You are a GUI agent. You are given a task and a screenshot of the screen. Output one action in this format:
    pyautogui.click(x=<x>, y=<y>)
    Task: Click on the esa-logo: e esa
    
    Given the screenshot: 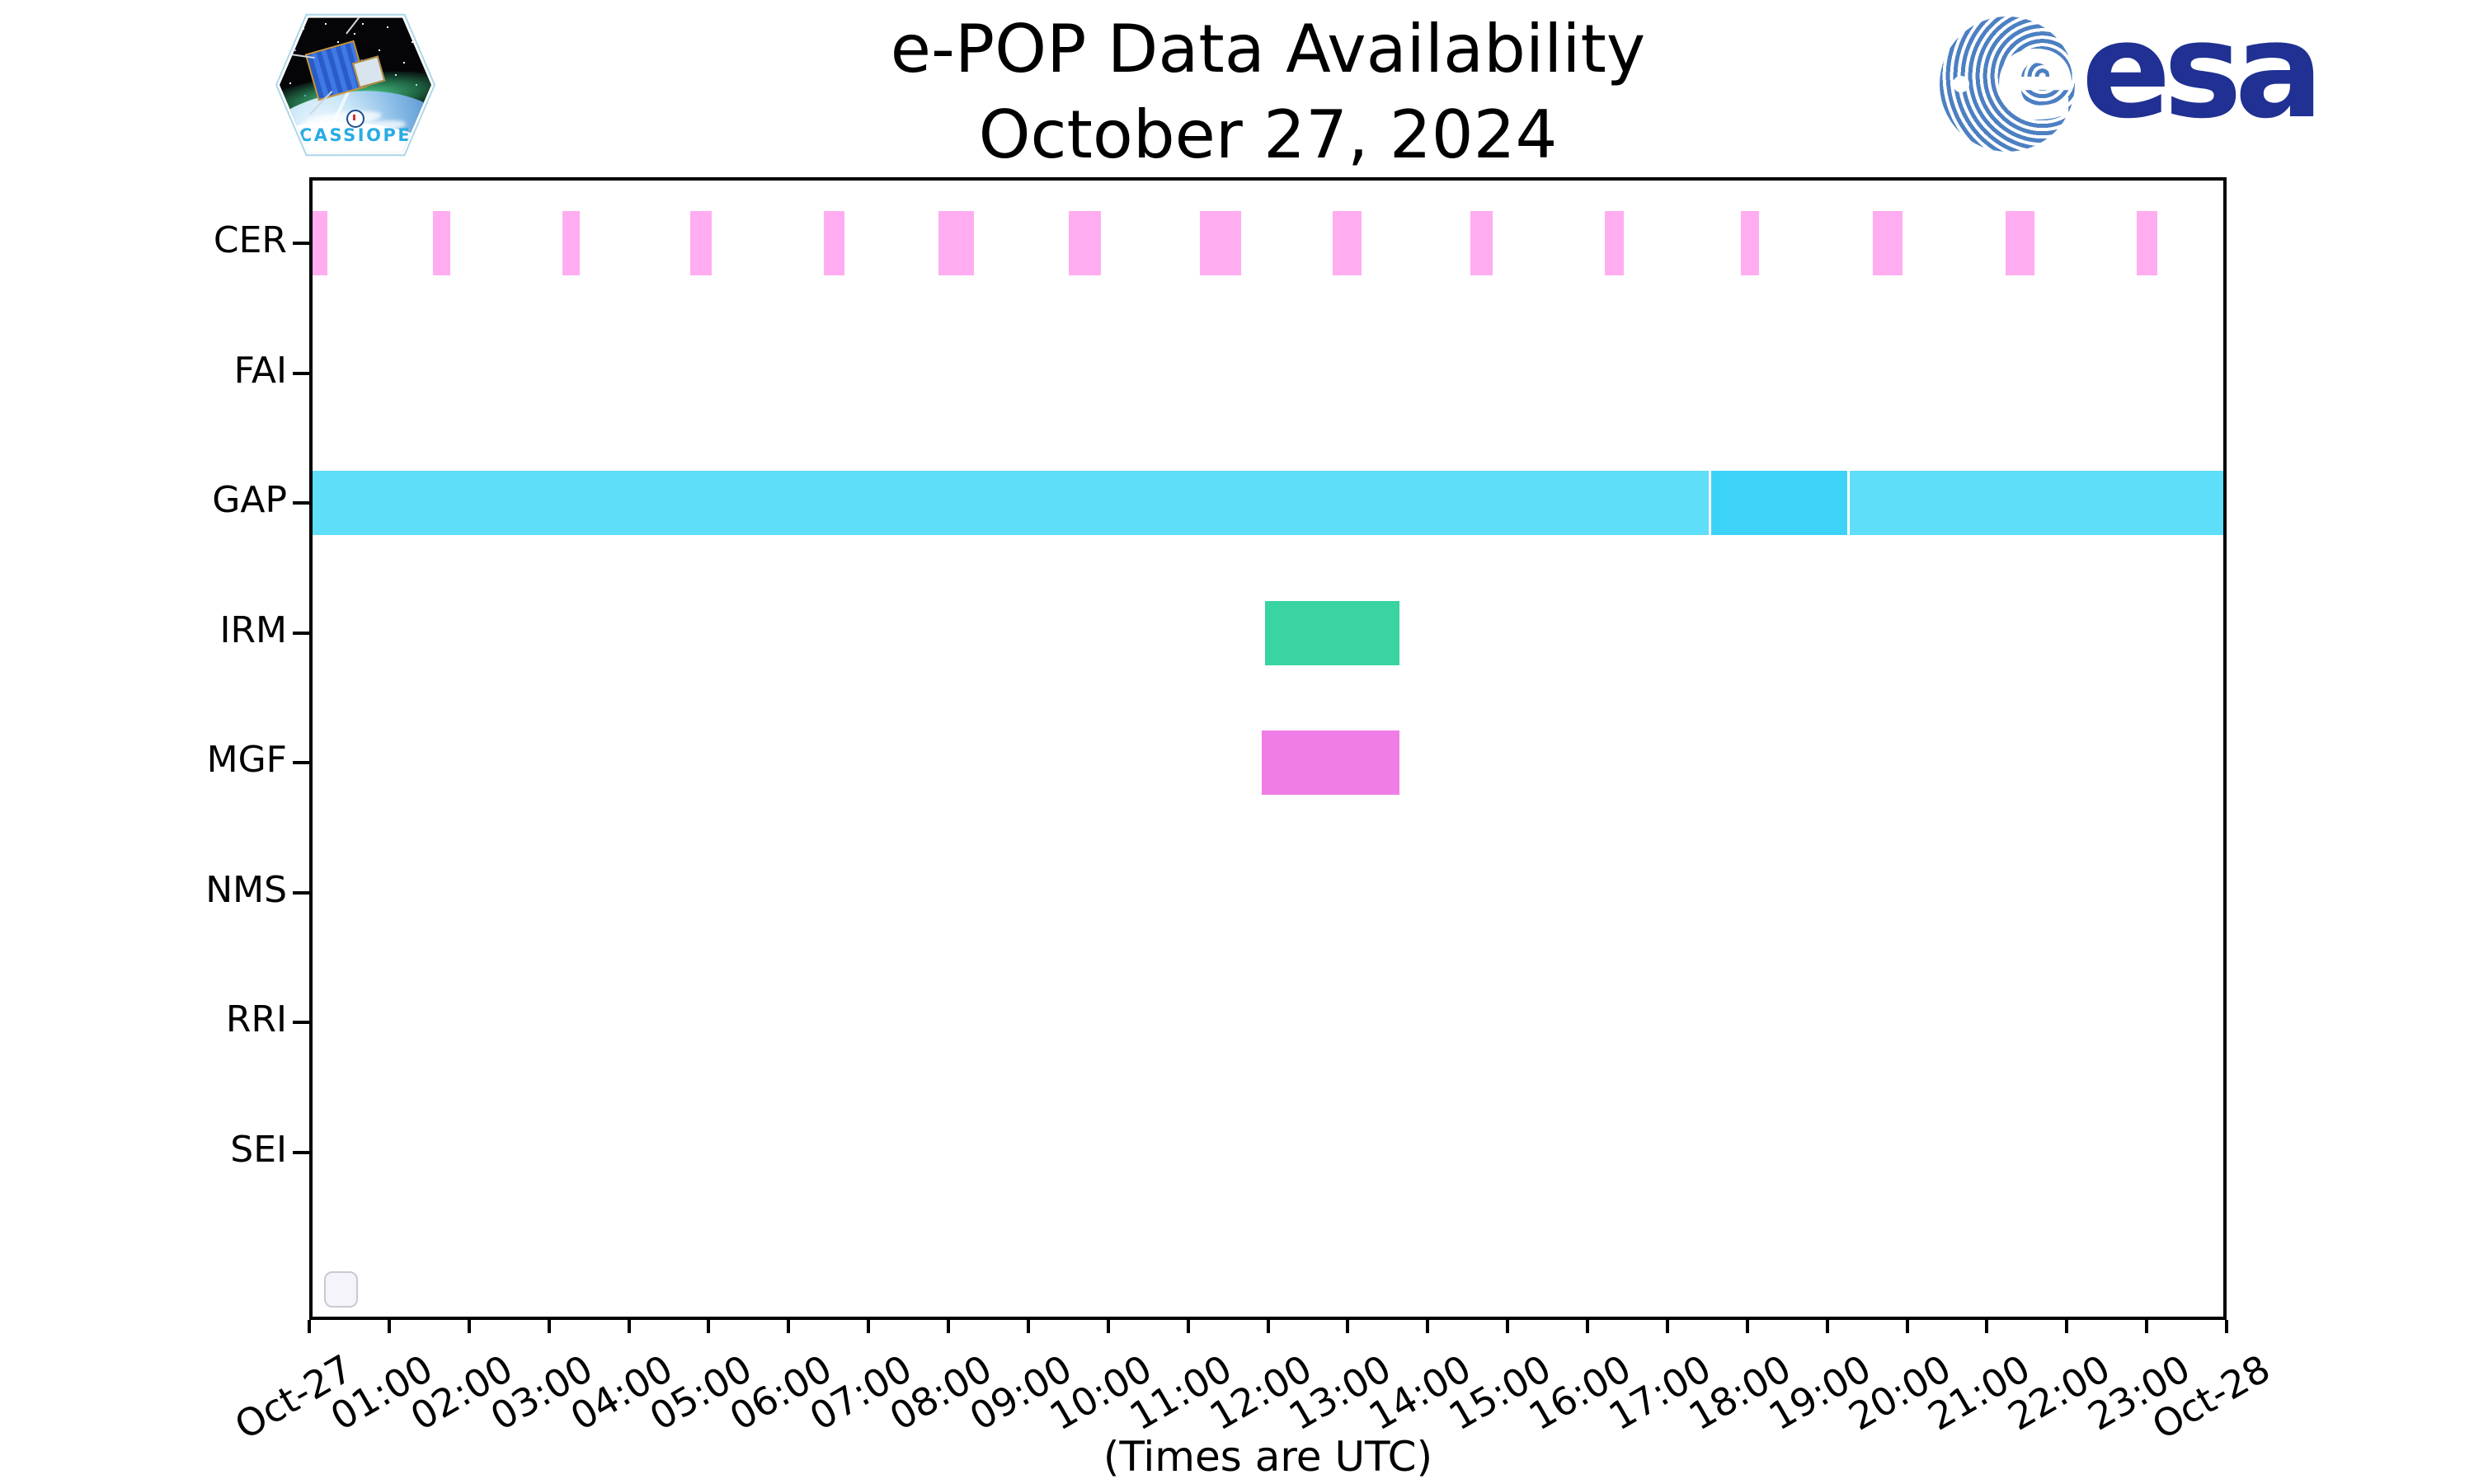 What is the action you would take?
    pyautogui.click(x=2132, y=81)
    